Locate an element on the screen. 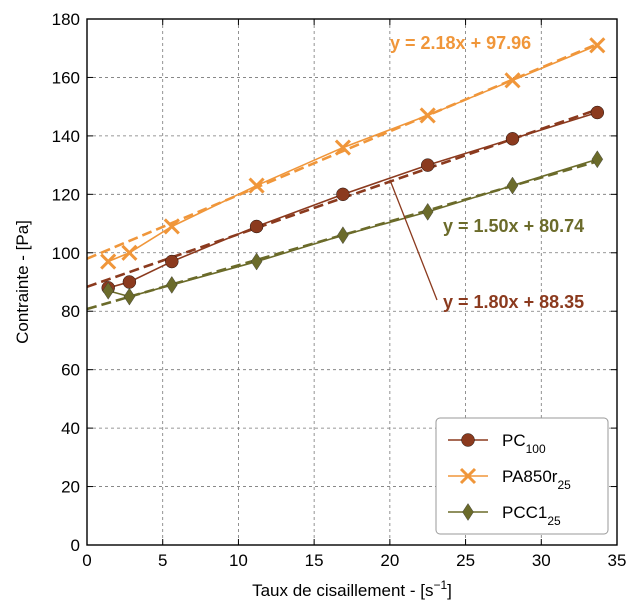  x-tick-label: 35 is located at coordinates (617, 560).